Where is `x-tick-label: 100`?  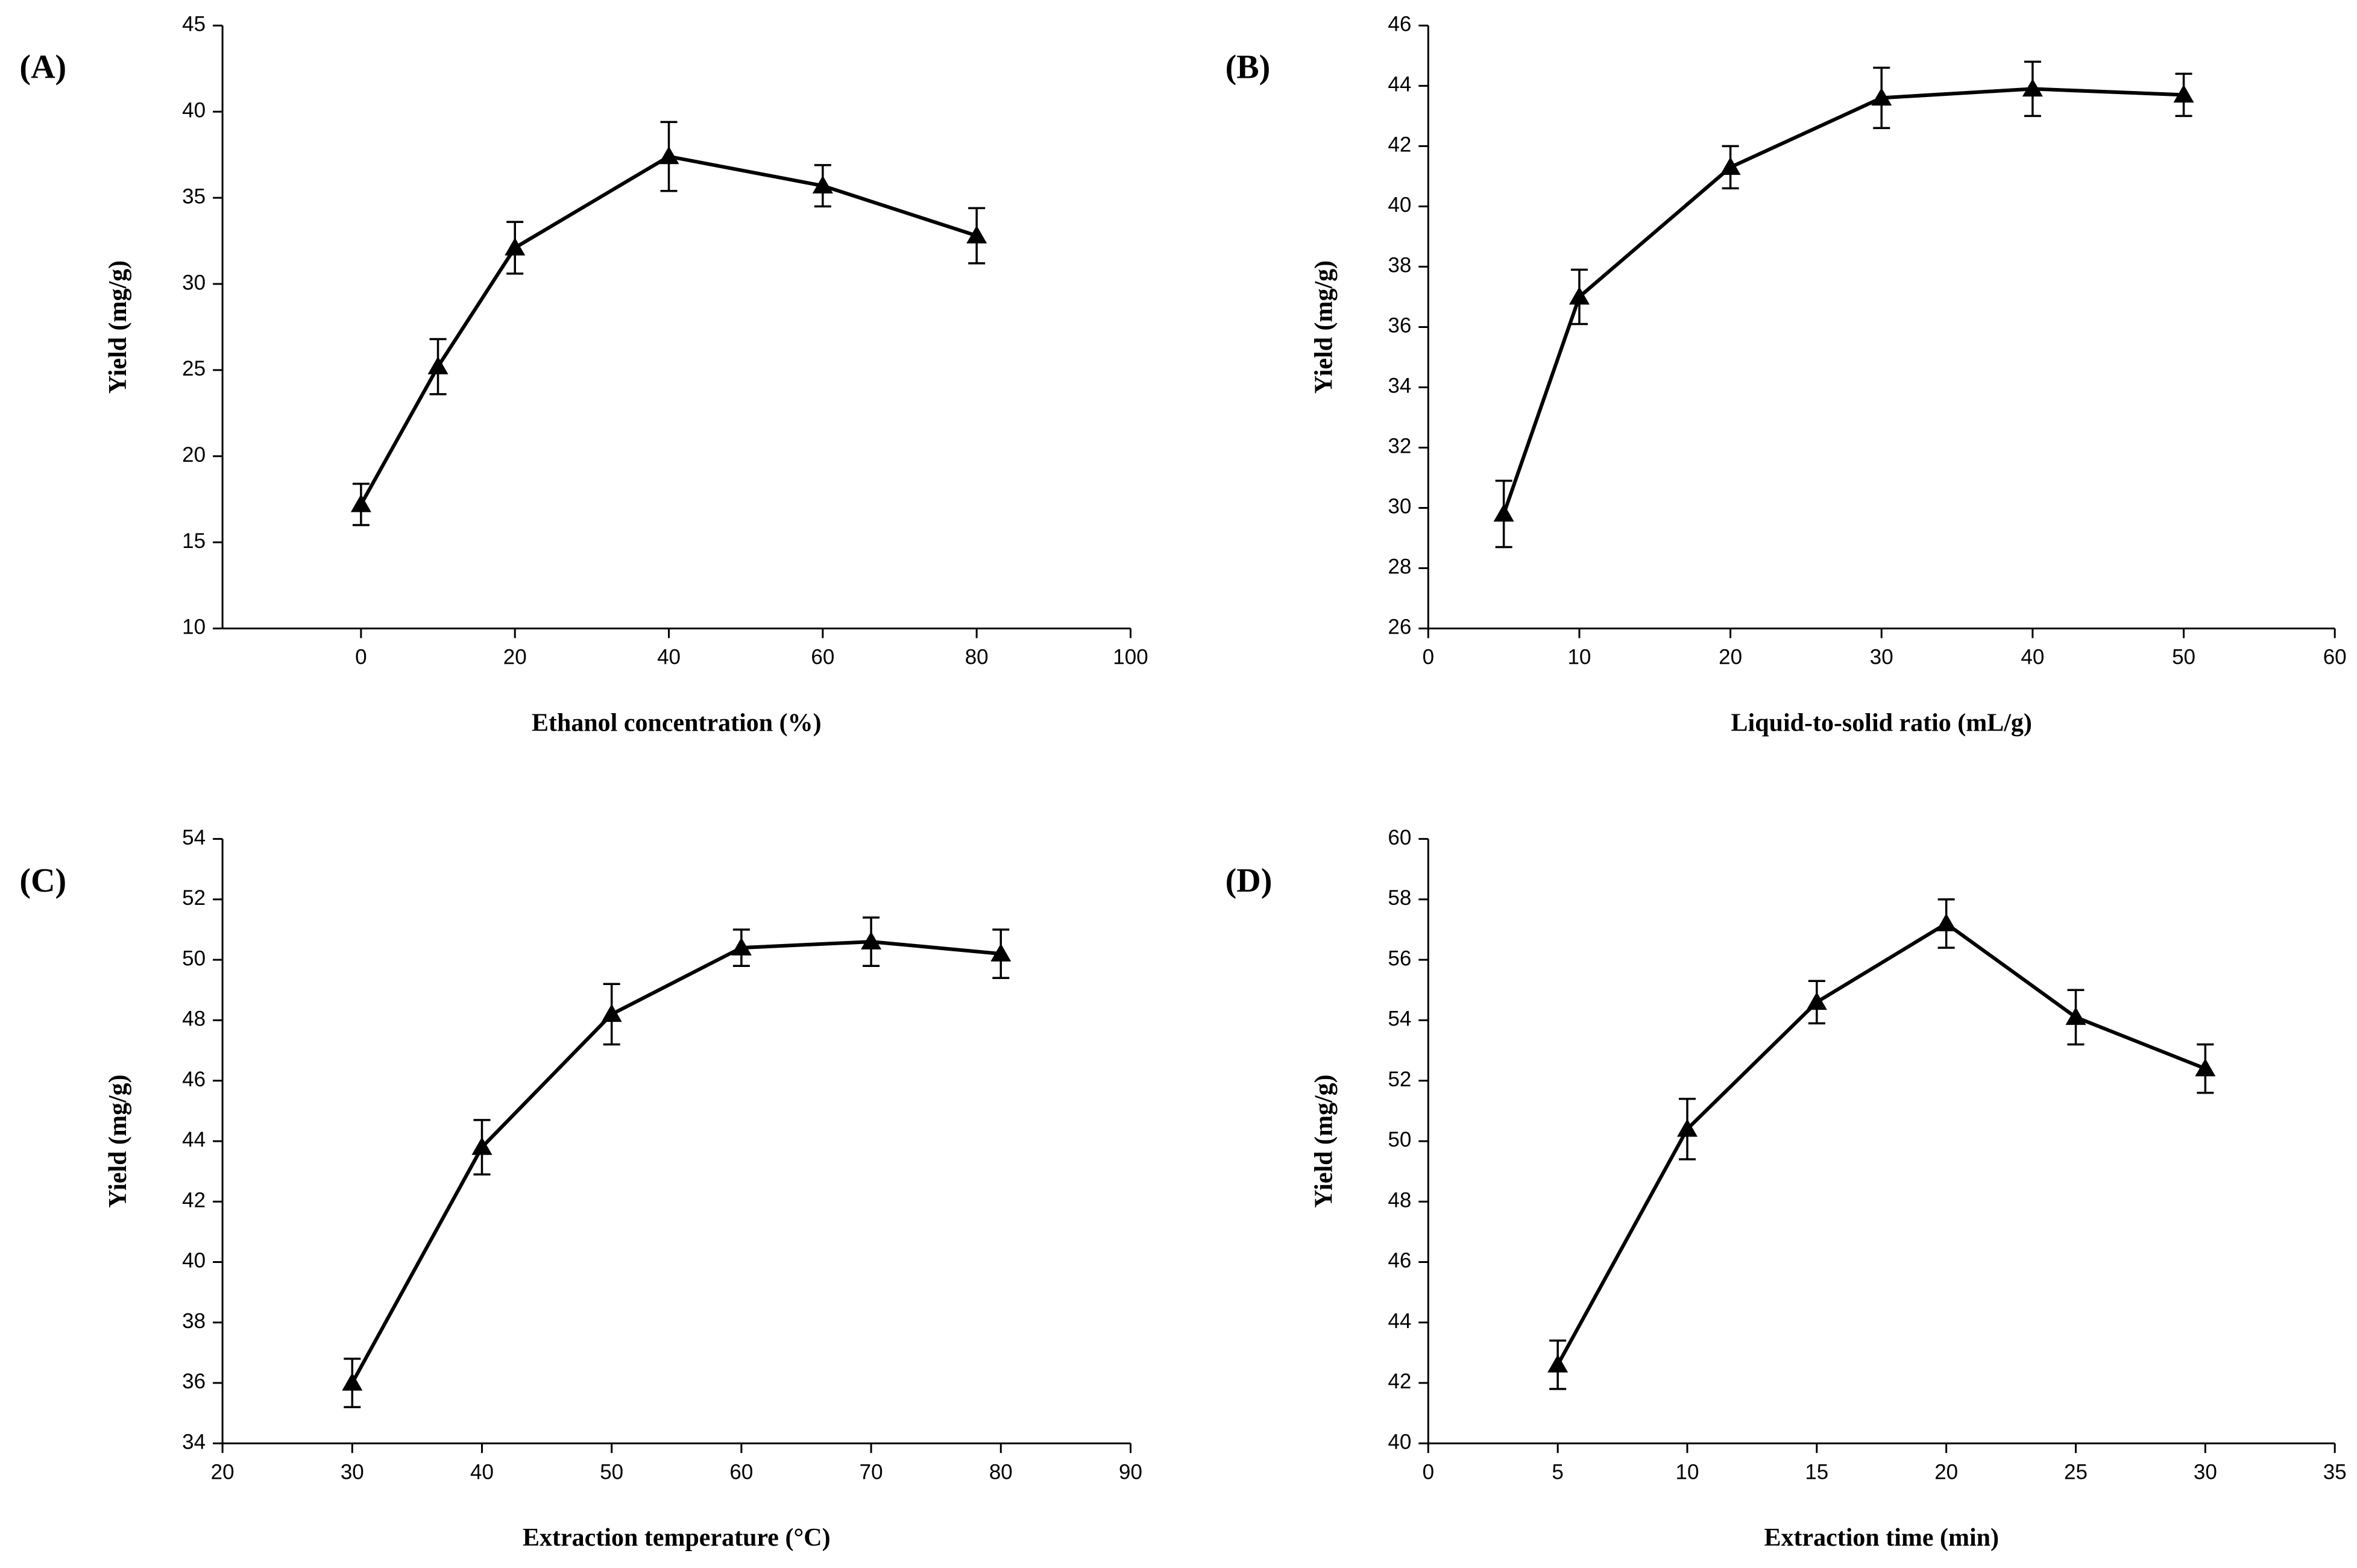
x-tick-label: 100 is located at coordinates (1130, 658).